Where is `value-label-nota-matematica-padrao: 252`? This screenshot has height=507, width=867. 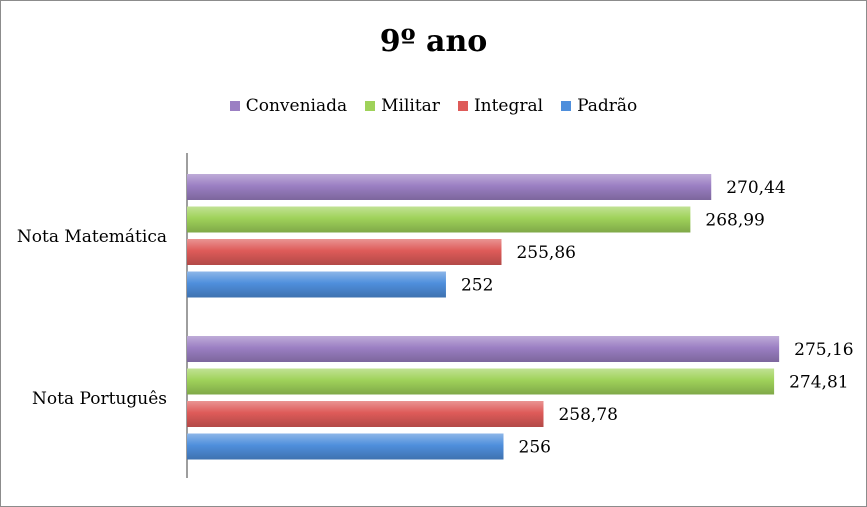 value-label-nota-matematica-padrao: 252 is located at coordinates (477, 286).